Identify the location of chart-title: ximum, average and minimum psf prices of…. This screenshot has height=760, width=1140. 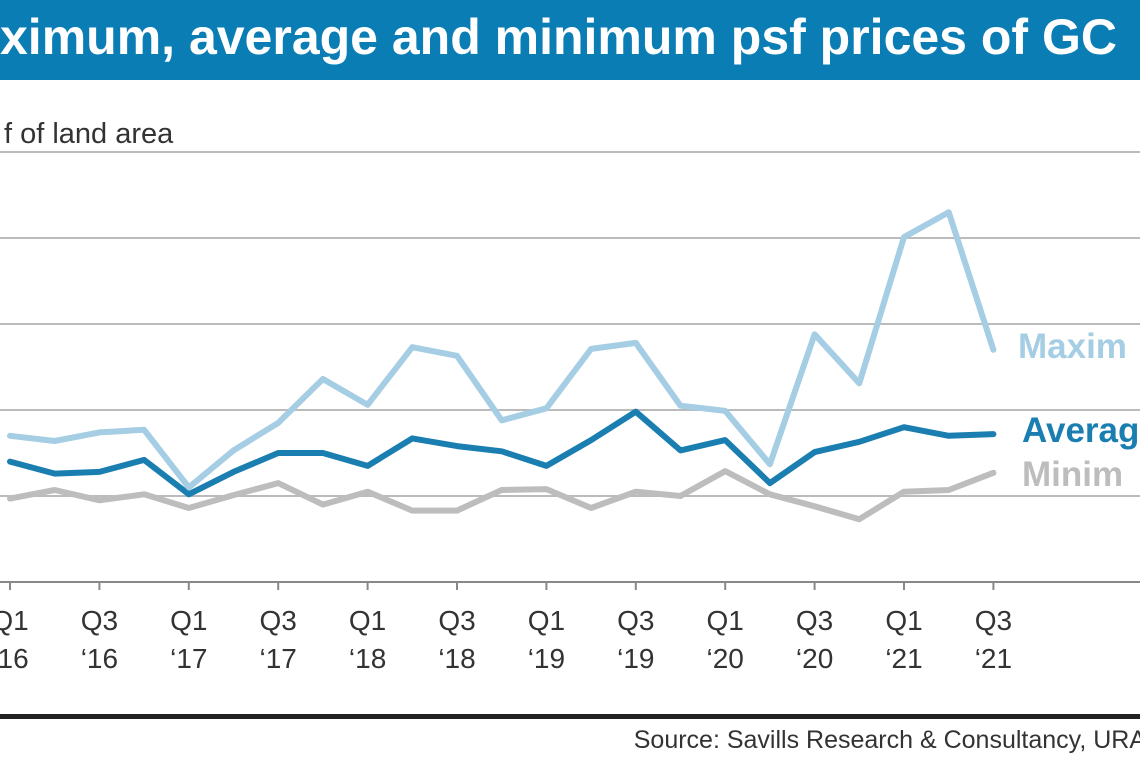
(558, 37).